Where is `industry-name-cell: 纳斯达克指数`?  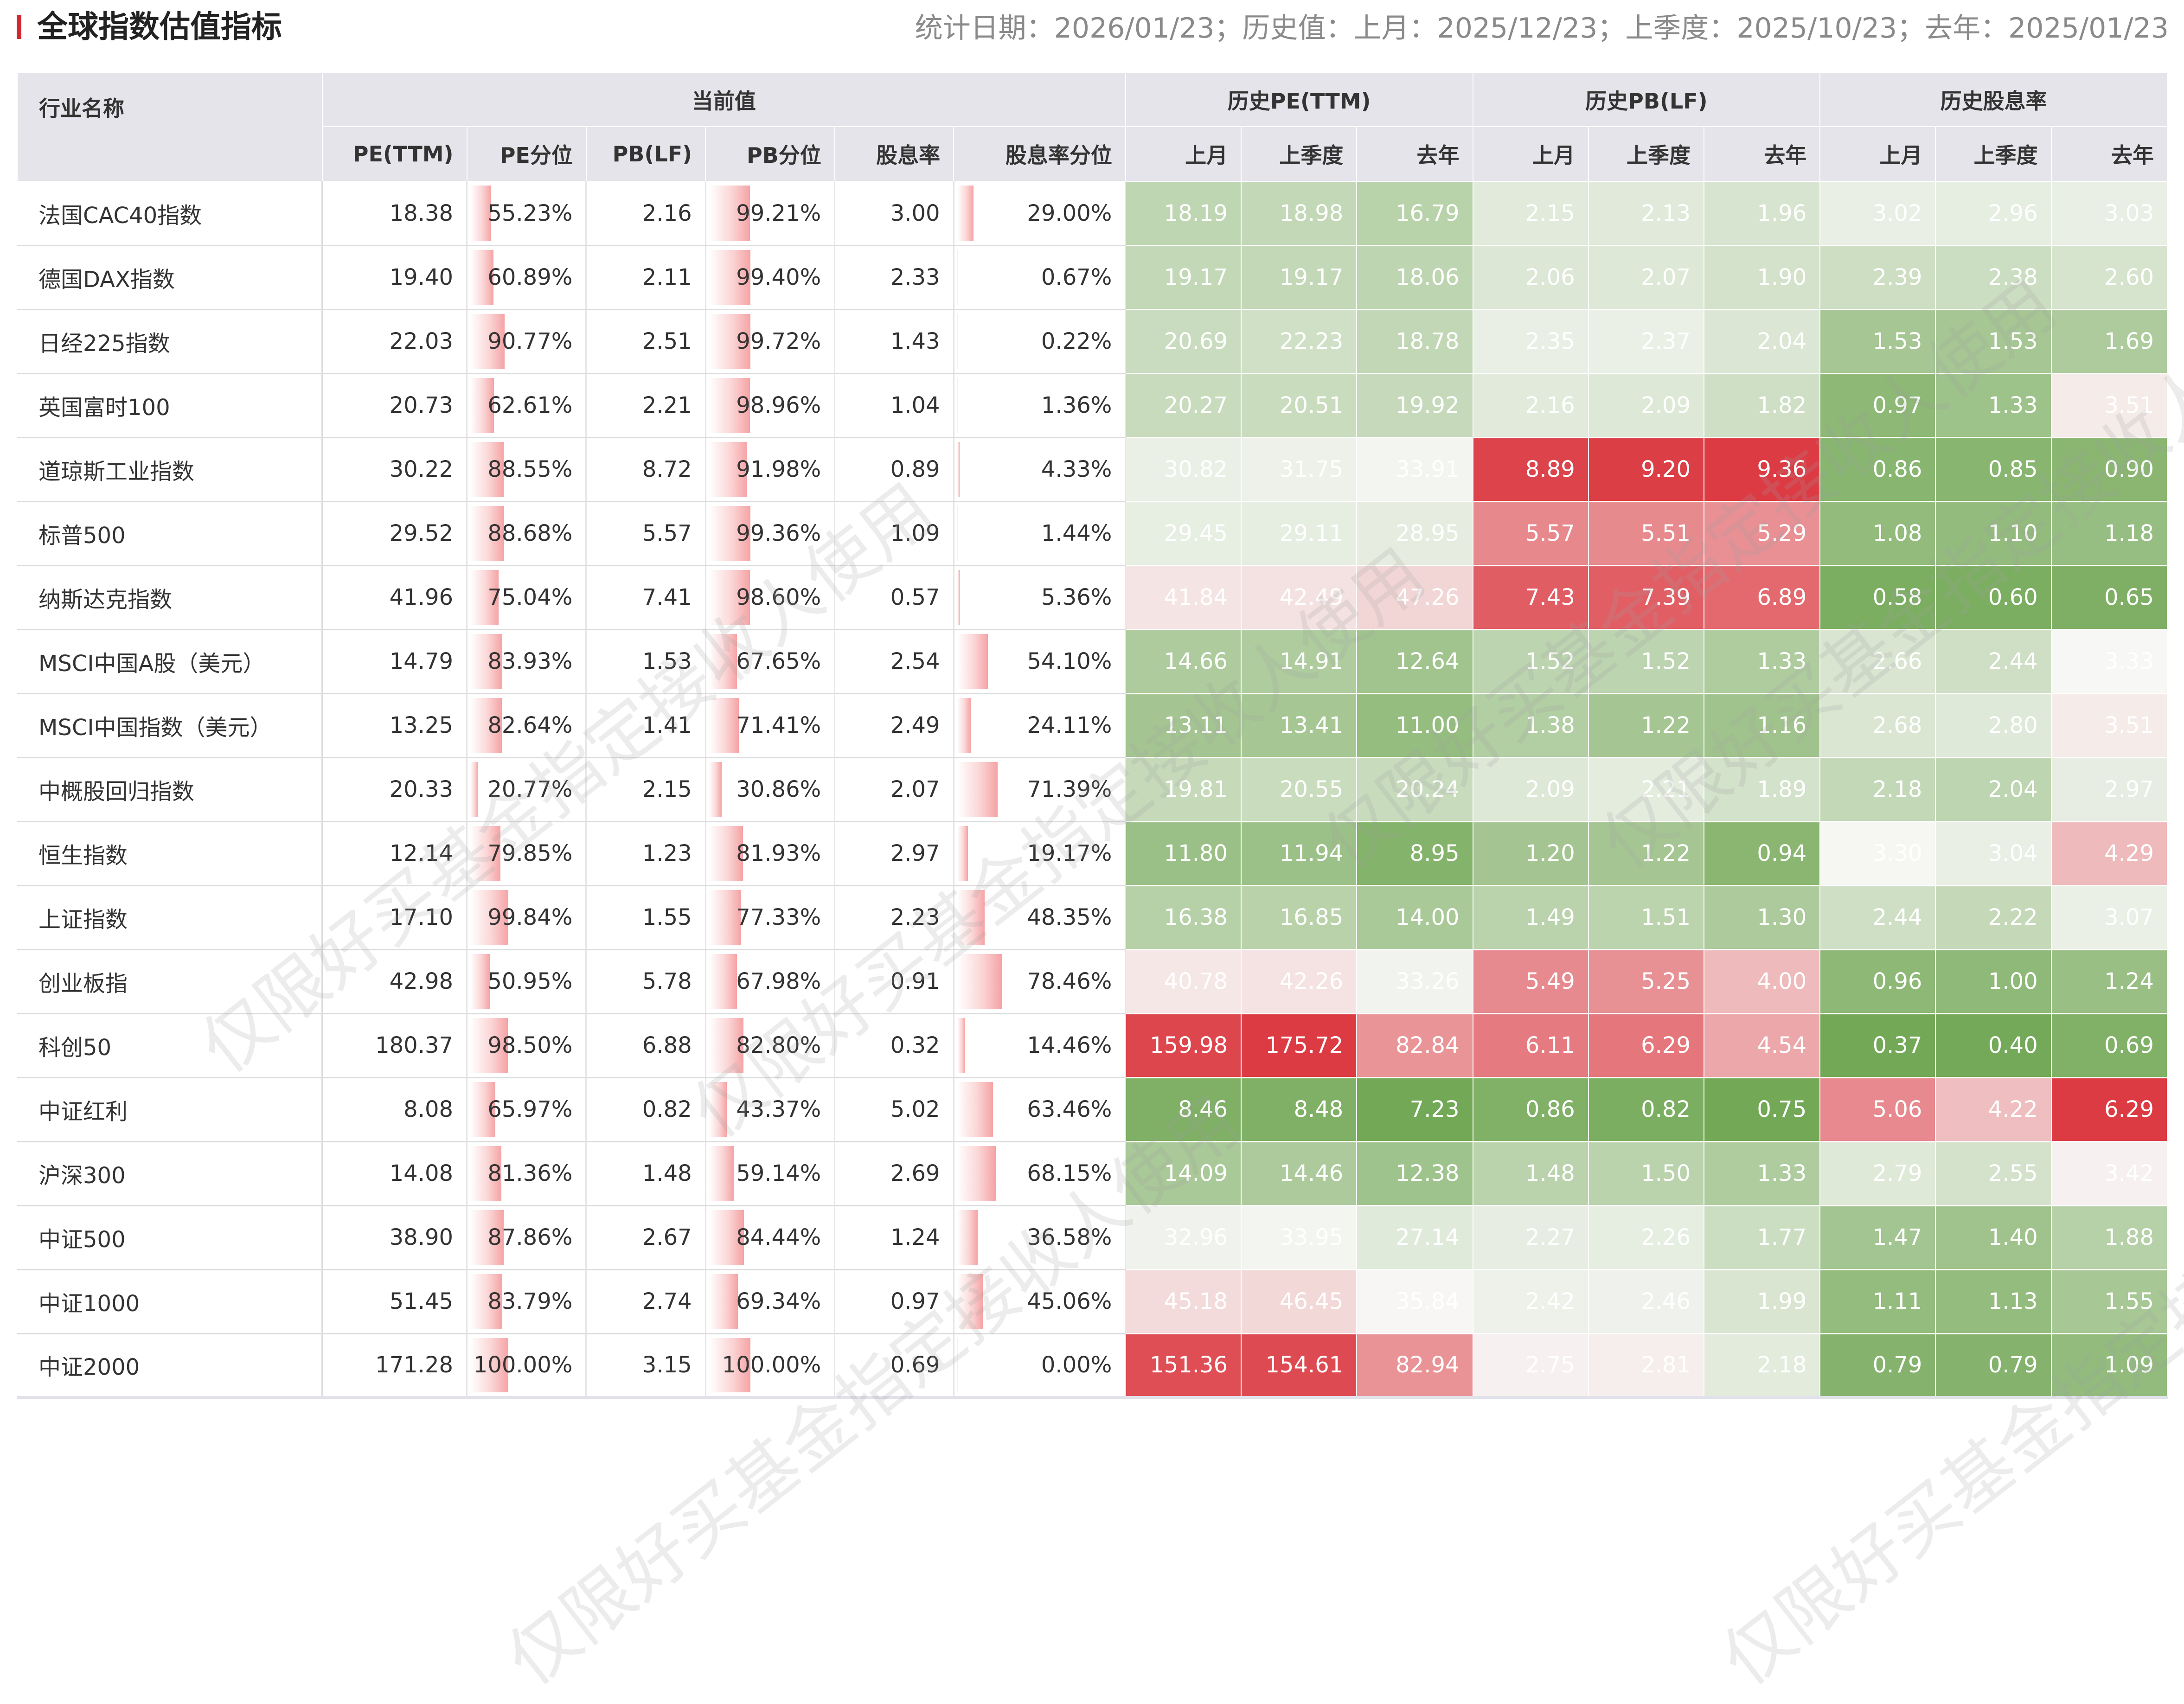
industry-name-cell: 纳斯达克指数 is located at coordinates (170, 597).